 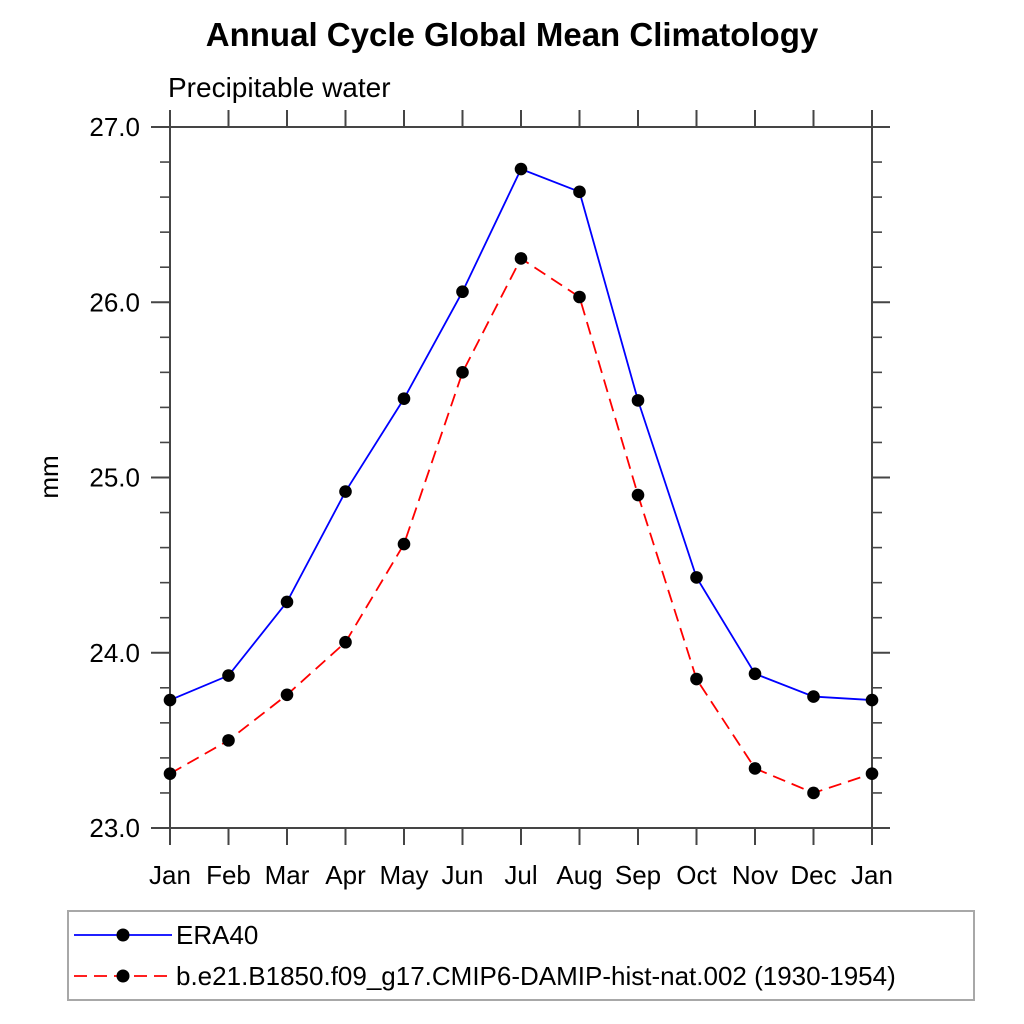 I want to click on x-tick-label: May, so click(x=403, y=875).